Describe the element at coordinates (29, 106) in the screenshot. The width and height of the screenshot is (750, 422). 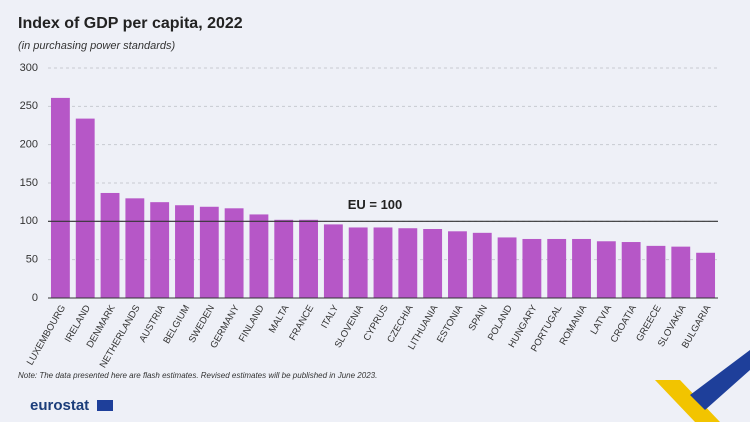
I see `y-tick-label: 250` at that location.